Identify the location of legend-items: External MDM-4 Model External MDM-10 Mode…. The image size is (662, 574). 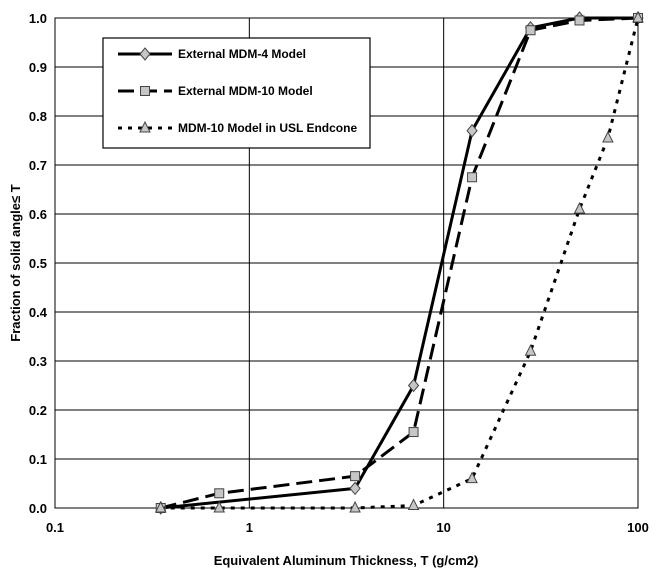
(237, 91).